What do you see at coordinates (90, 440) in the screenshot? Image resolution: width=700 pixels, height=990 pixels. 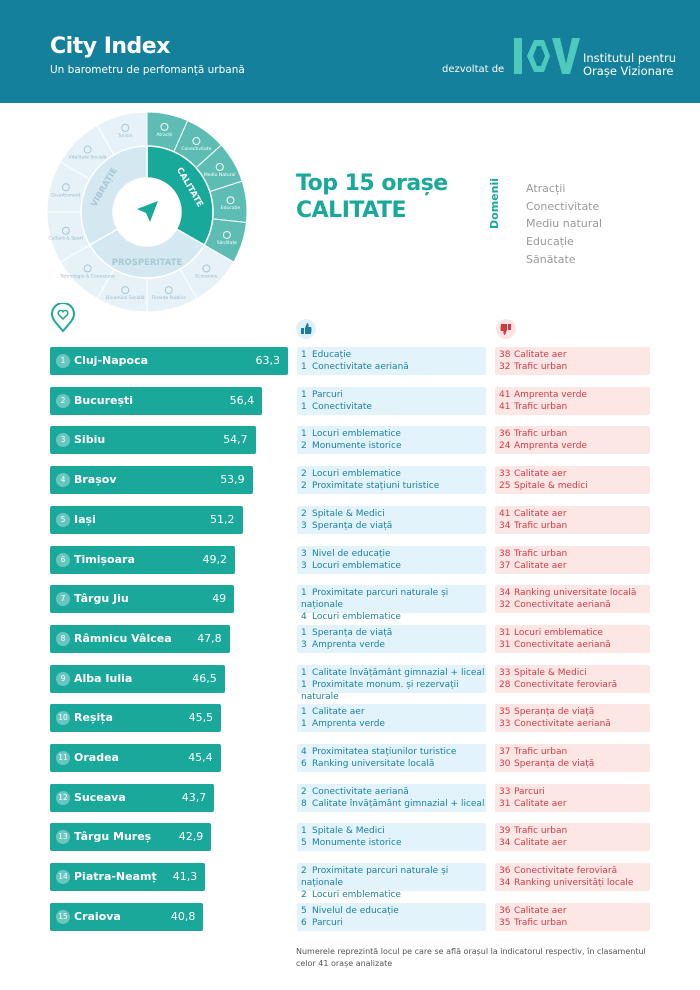 I see `city-name: Sibiu` at bounding box center [90, 440].